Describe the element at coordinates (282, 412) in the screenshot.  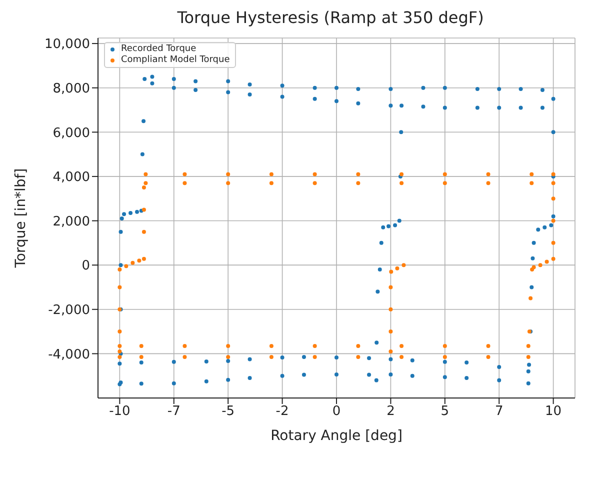
I see `x-tick-label: -2` at that location.